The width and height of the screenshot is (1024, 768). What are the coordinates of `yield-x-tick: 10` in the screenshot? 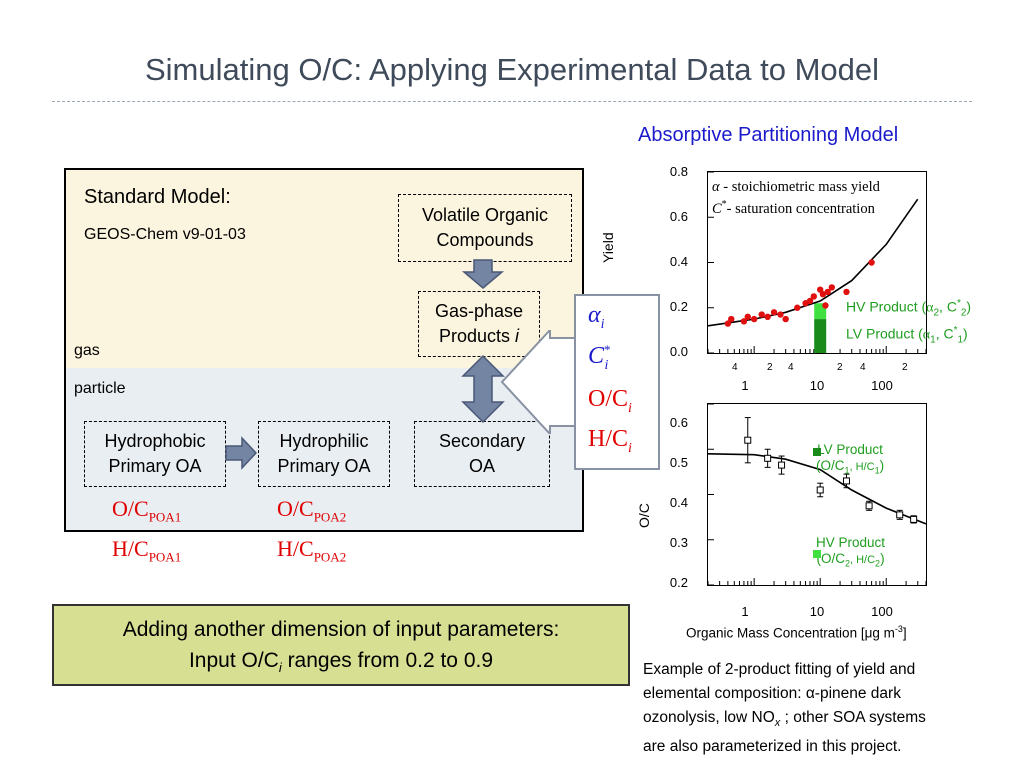 It's located at (817, 385).